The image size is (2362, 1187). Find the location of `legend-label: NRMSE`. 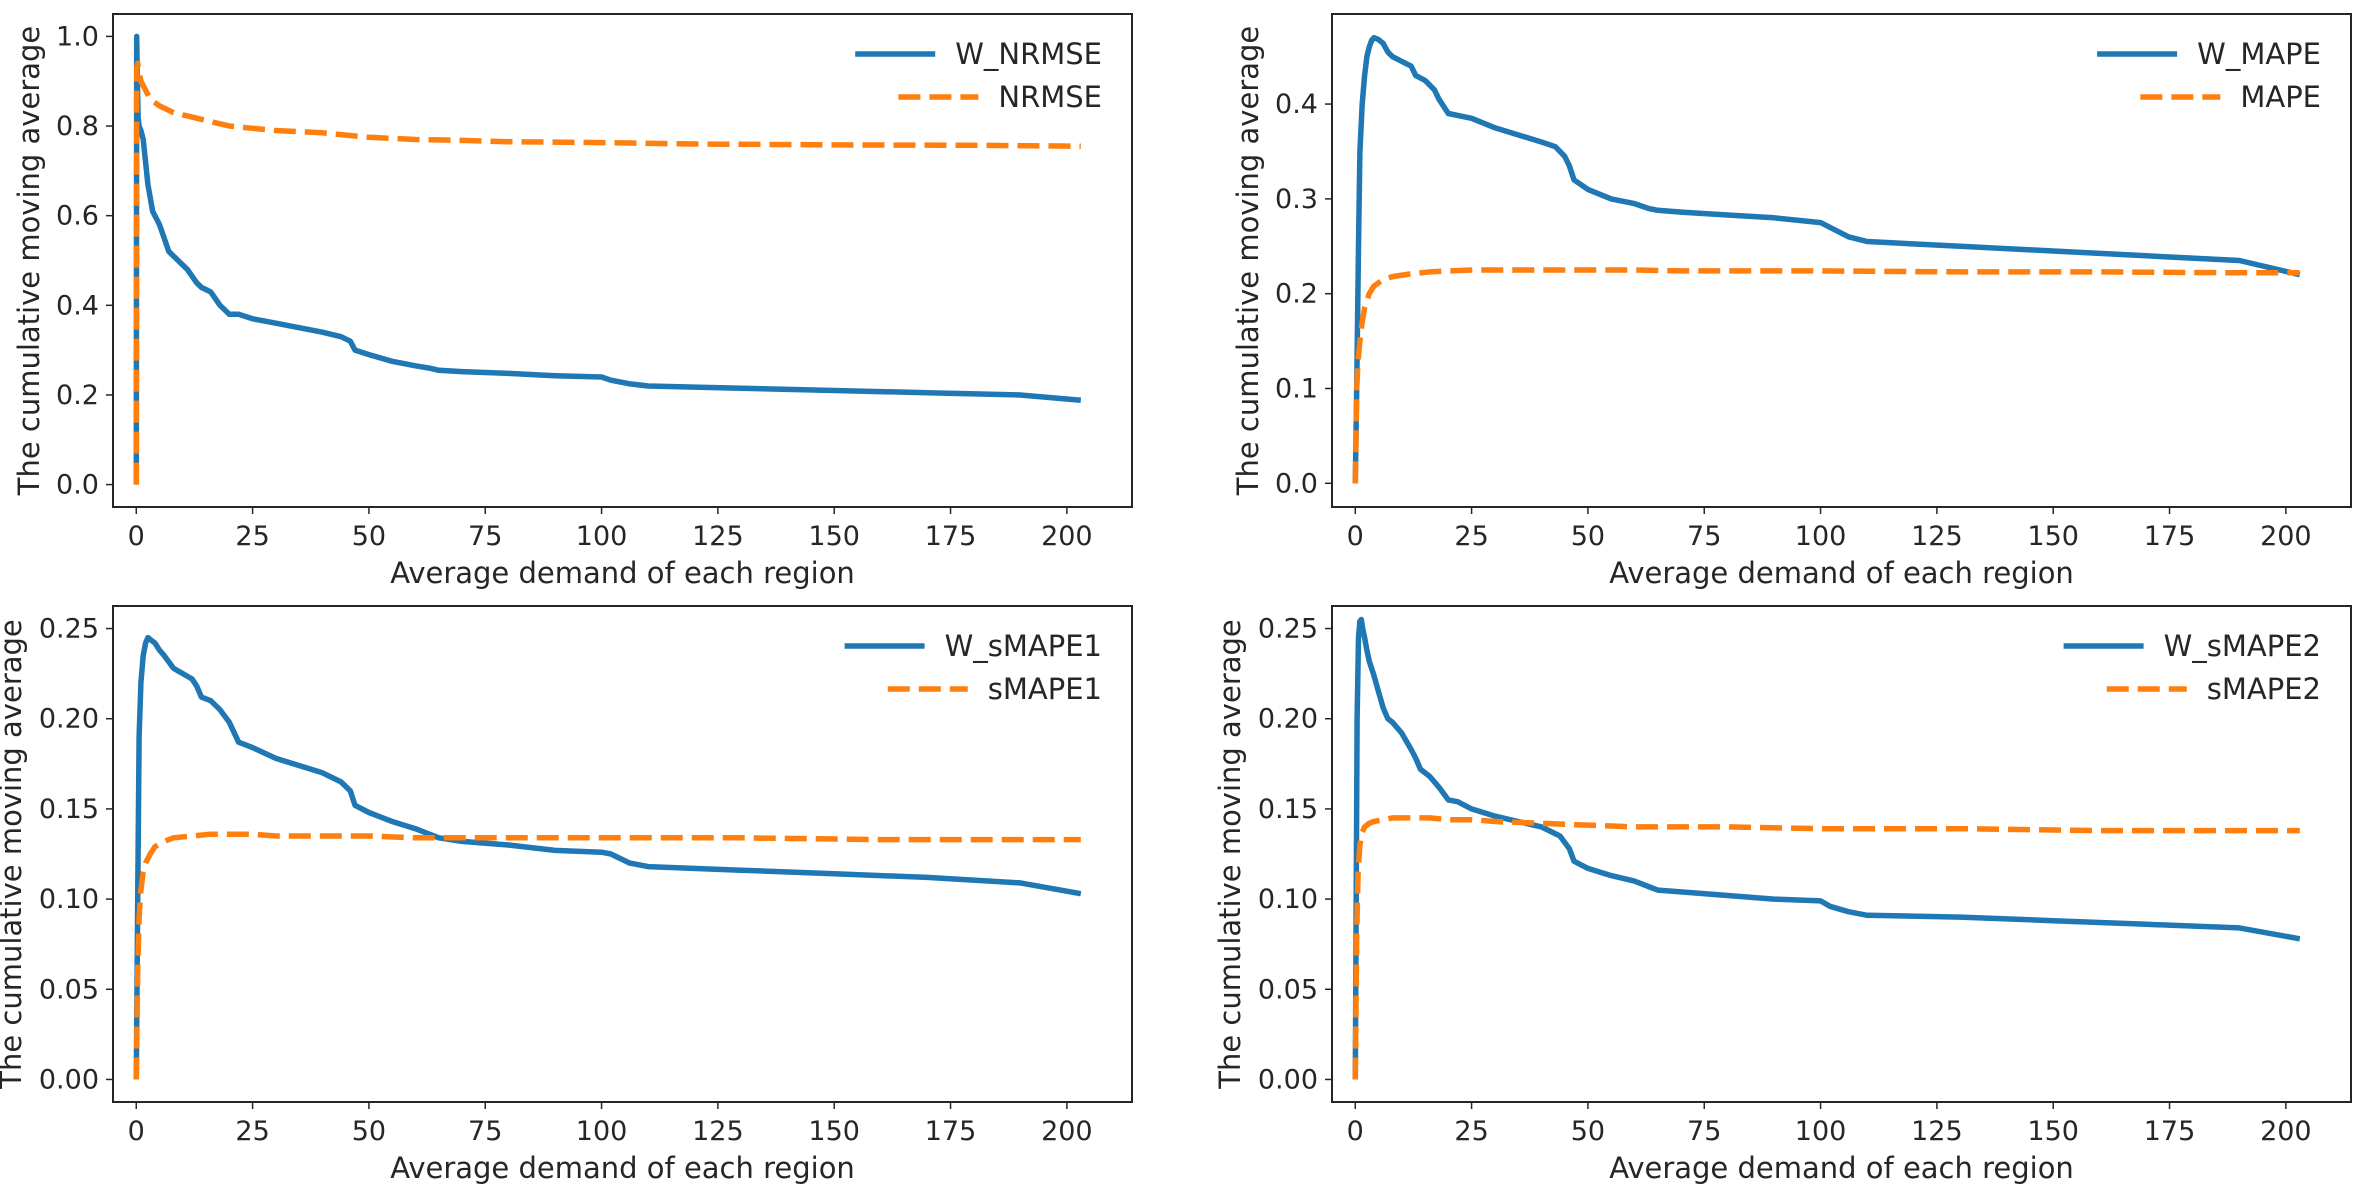

legend-label: NRMSE is located at coordinates (1050, 97).